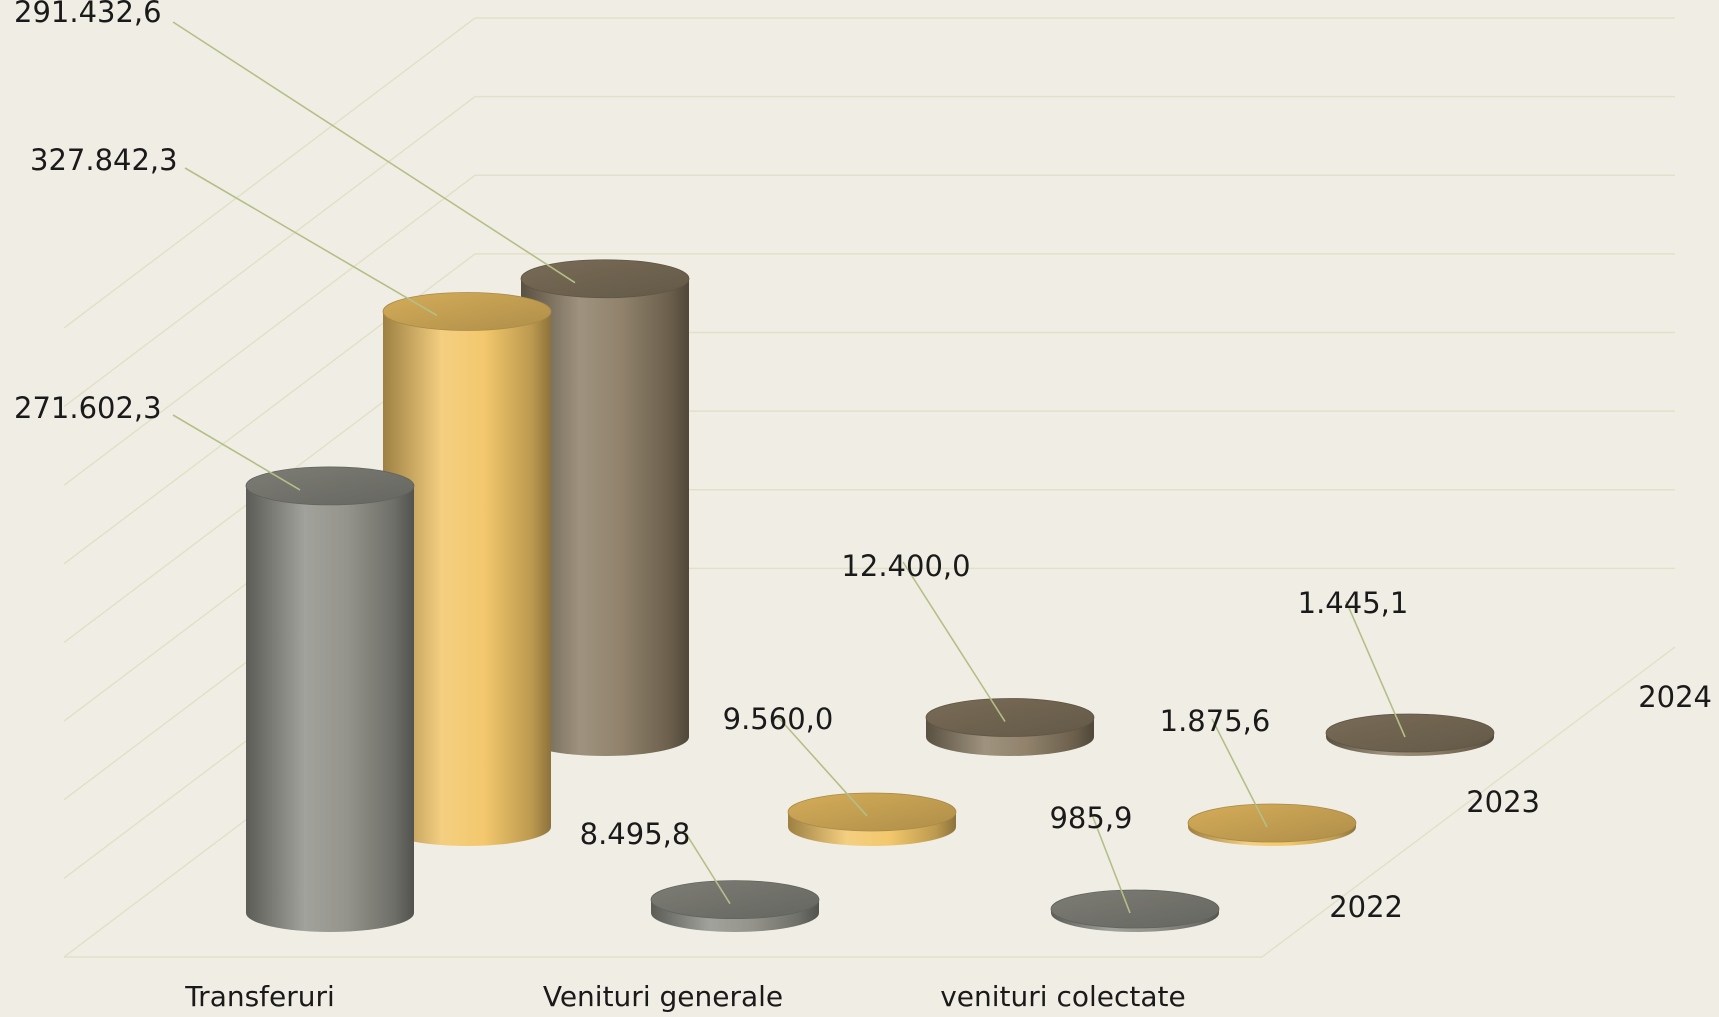 This screenshot has height=1017, width=1719. What do you see at coordinates (1366, 907) in the screenshot?
I see `series-label-2022: 2022` at bounding box center [1366, 907].